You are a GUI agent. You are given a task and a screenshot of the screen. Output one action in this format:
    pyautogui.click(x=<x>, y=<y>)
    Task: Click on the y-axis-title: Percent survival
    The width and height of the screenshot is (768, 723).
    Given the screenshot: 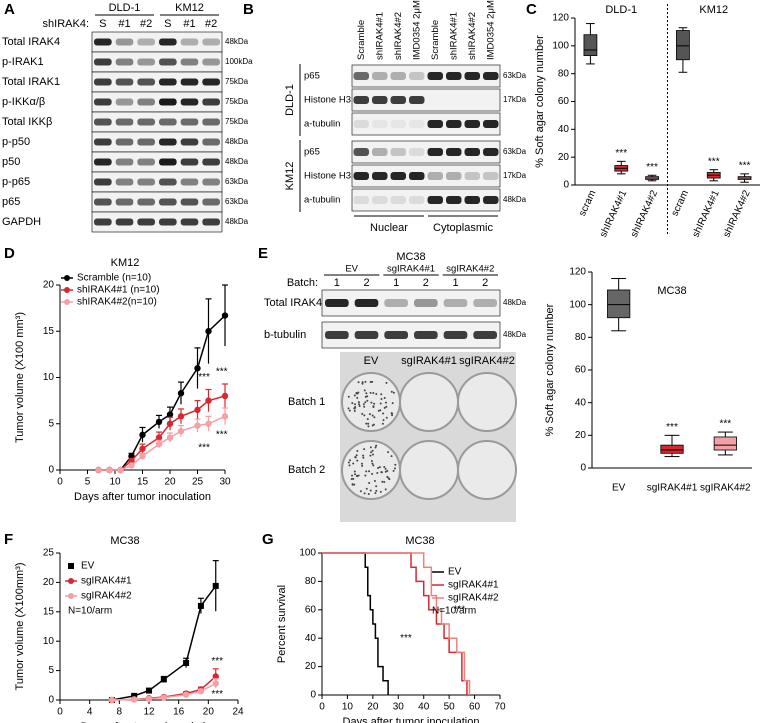 What is the action you would take?
    pyautogui.click(x=282, y=624)
    